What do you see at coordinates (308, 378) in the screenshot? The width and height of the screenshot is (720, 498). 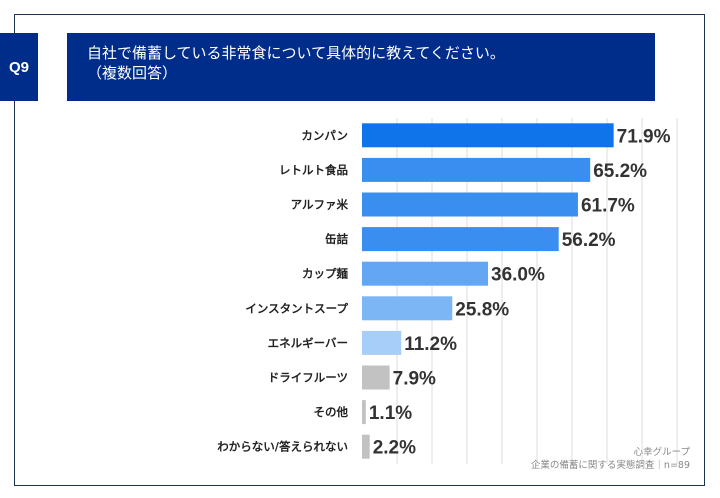 I see `category-label: ドライフルーツ` at bounding box center [308, 378].